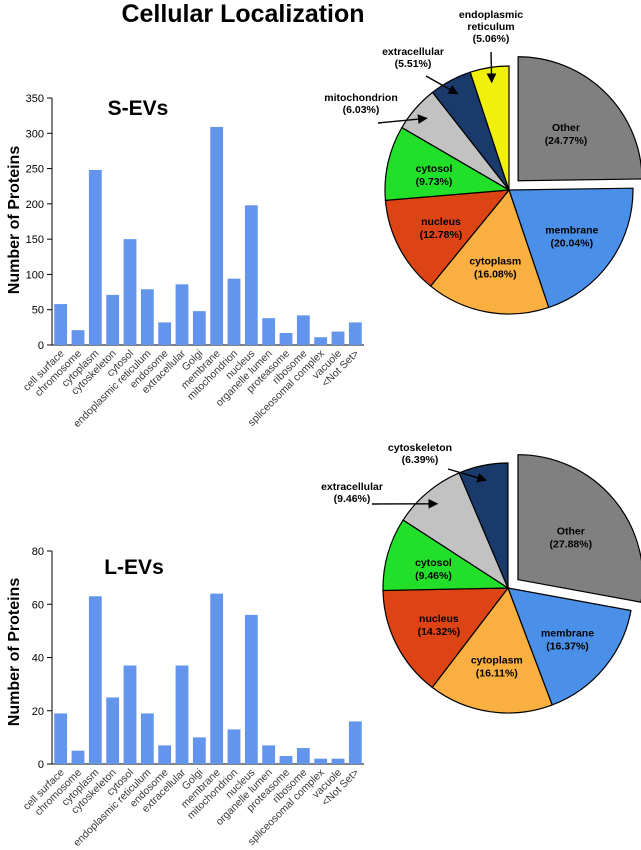  What do you see at coordinates (303, 330) in the screenshot?
I see `s-evs-bar-ribosome` at bounding box center [303, 330].